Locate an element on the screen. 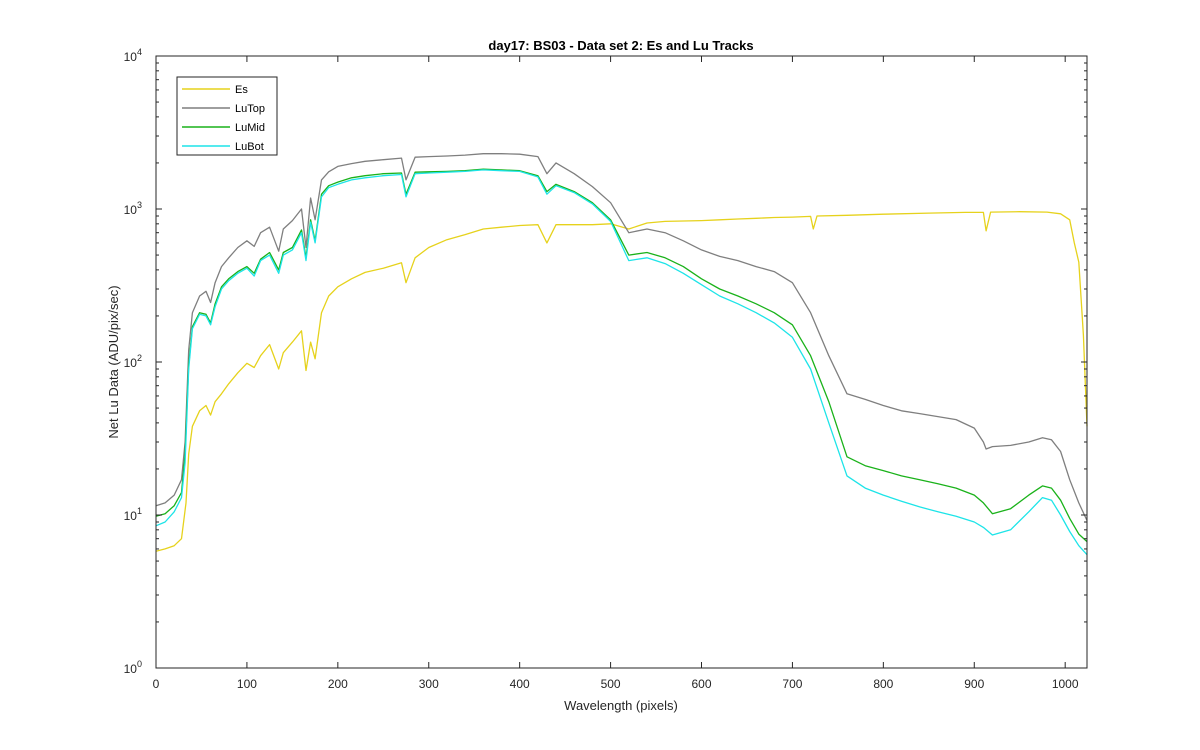  x-tick-label: 0 is located at coordinates (156, 684).